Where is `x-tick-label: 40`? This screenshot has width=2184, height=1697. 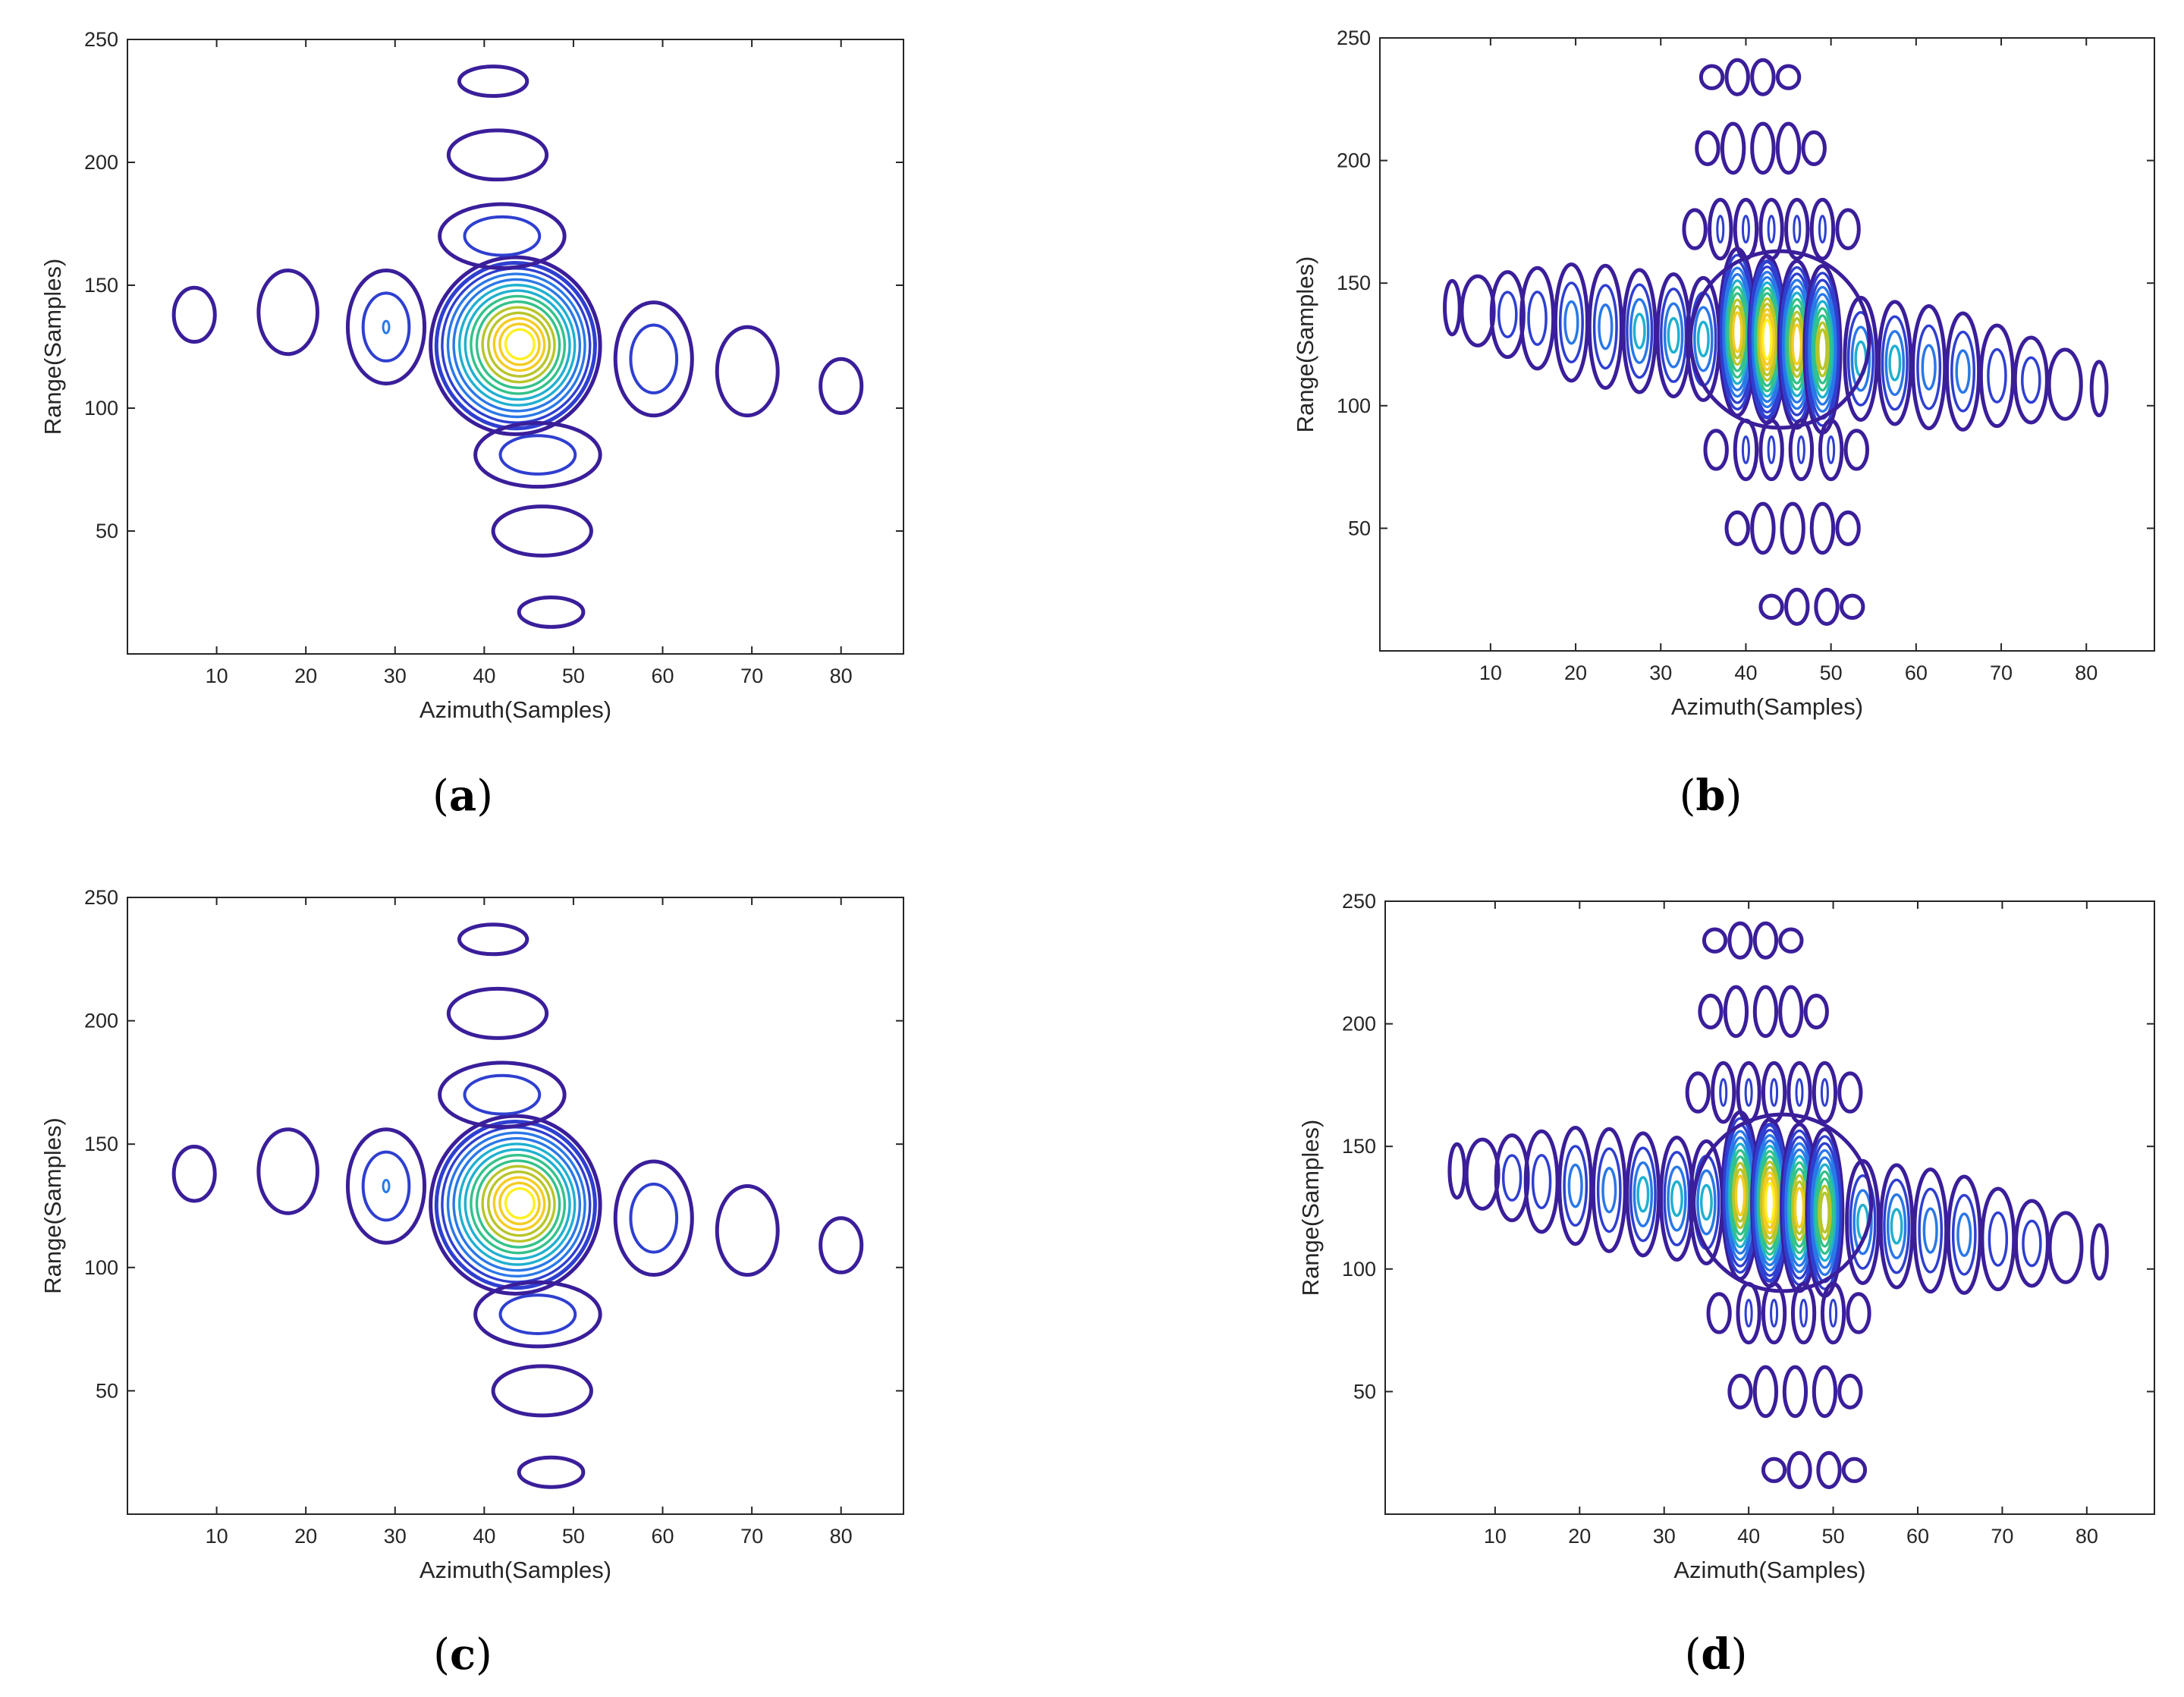
x-tick-label: 40 is located at coordinates (484, 676).